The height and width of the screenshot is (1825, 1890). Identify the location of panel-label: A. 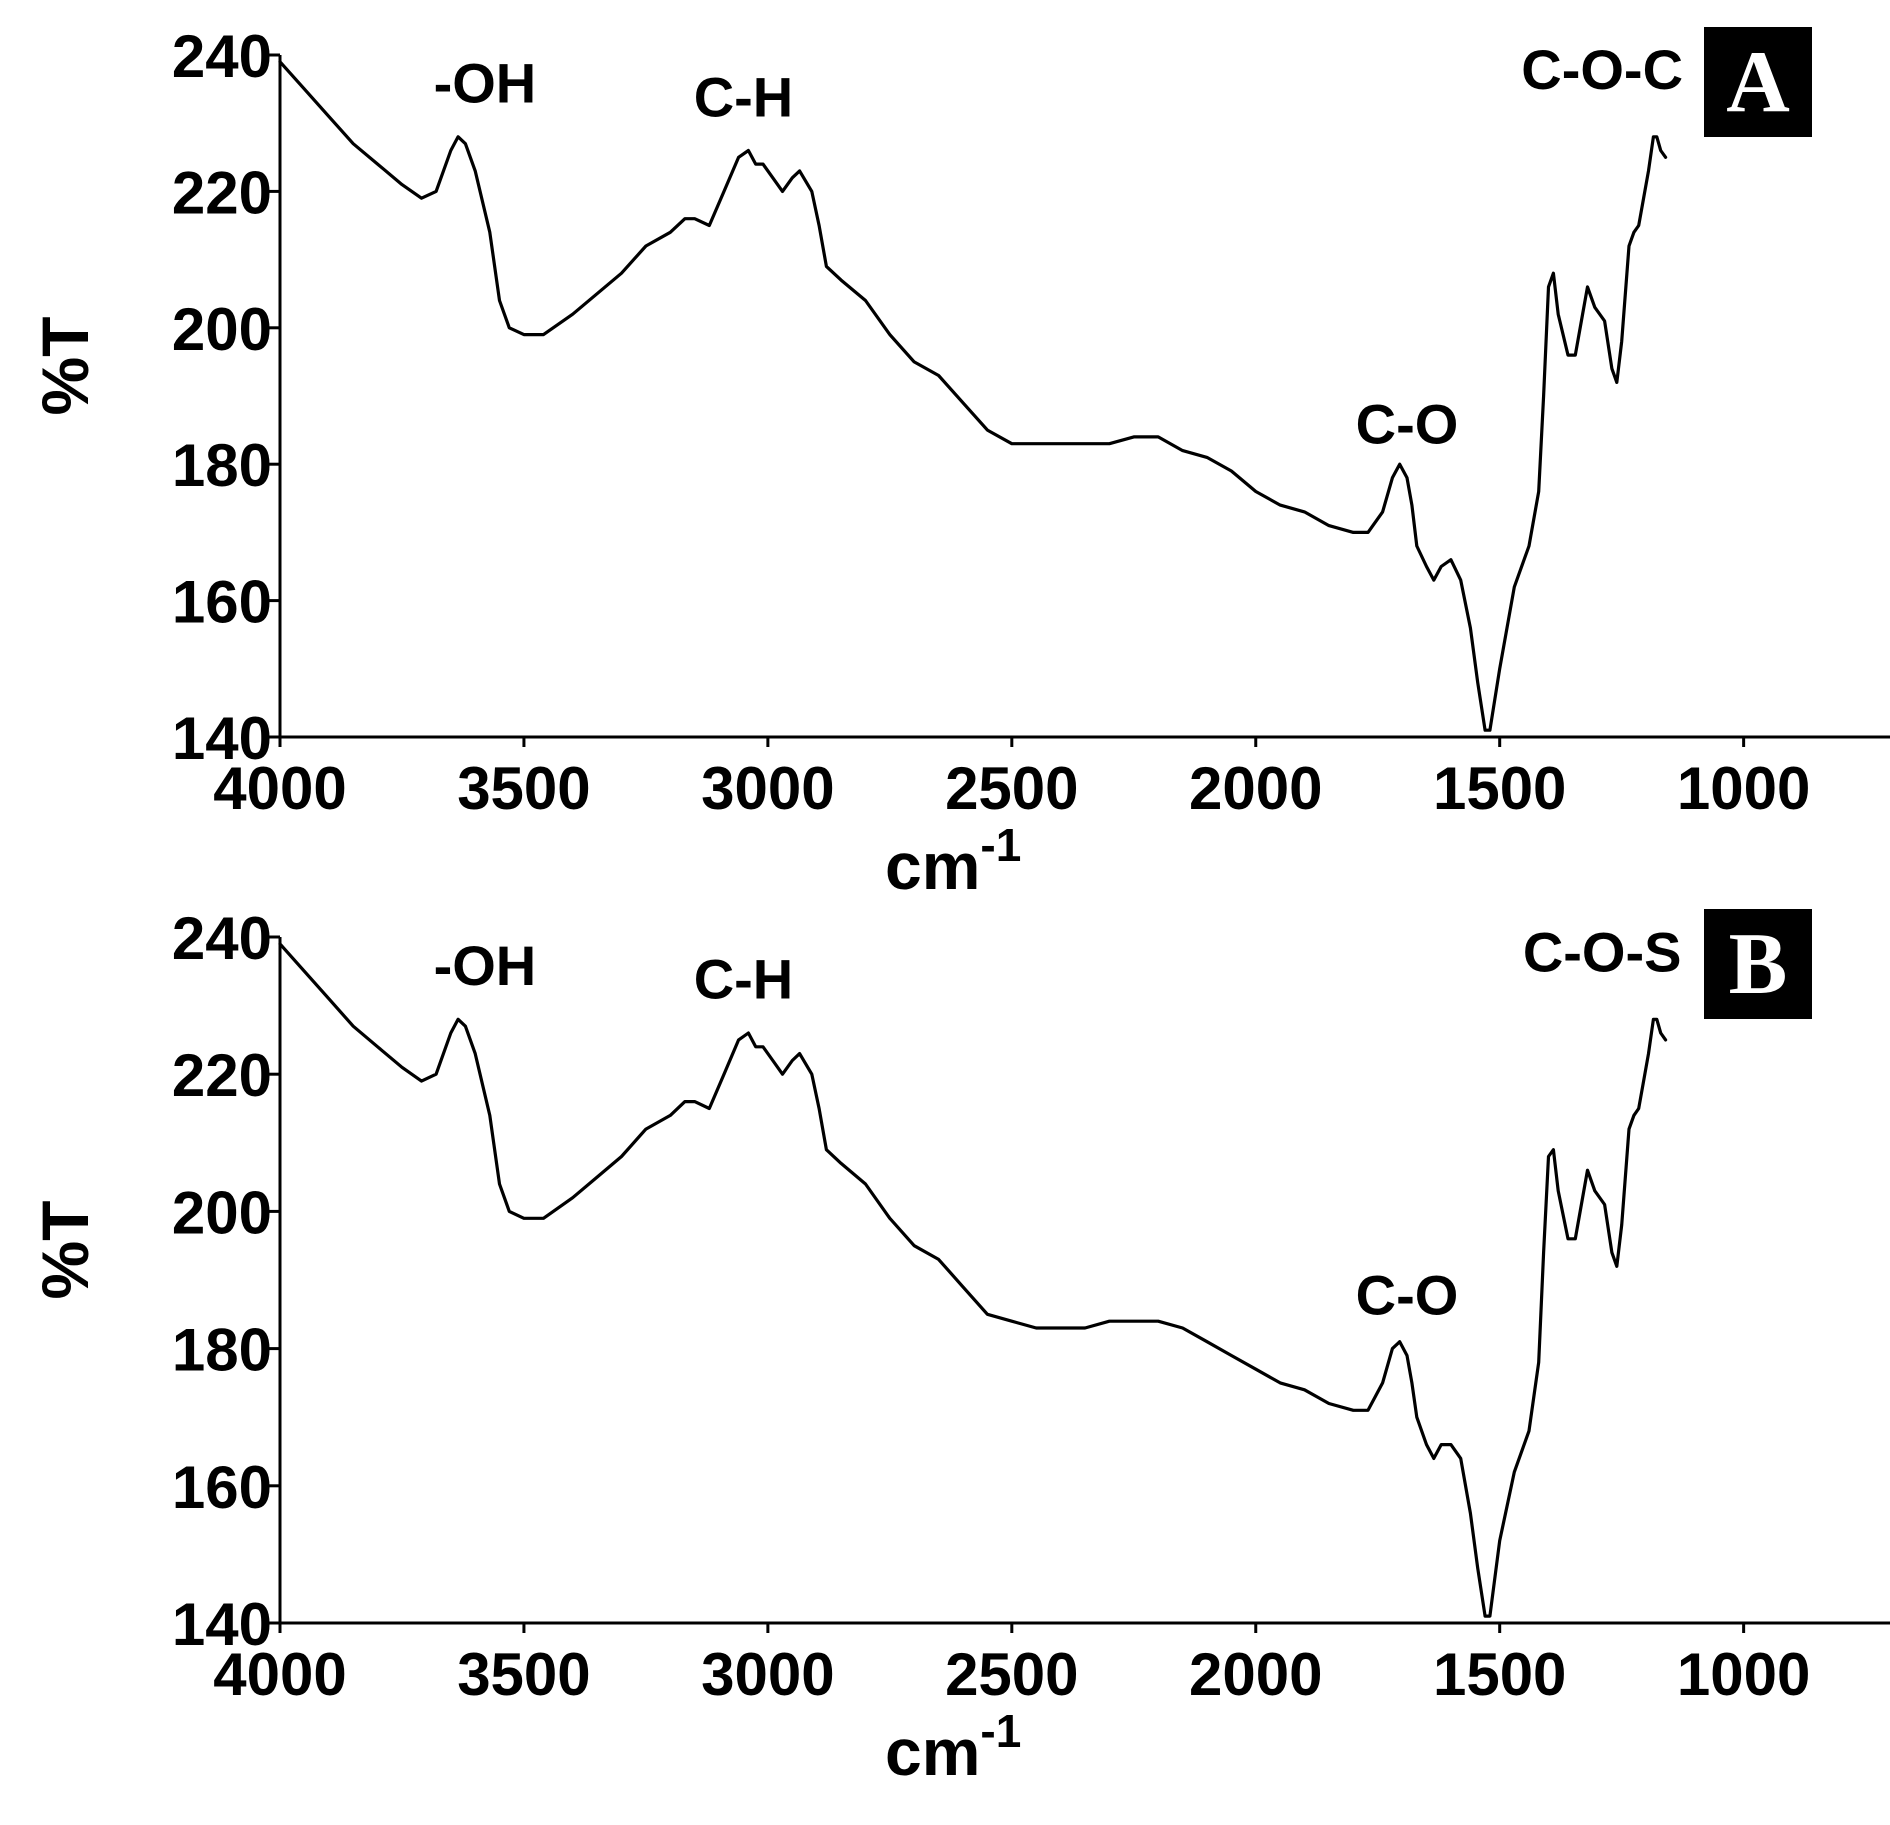
(1758, 82).